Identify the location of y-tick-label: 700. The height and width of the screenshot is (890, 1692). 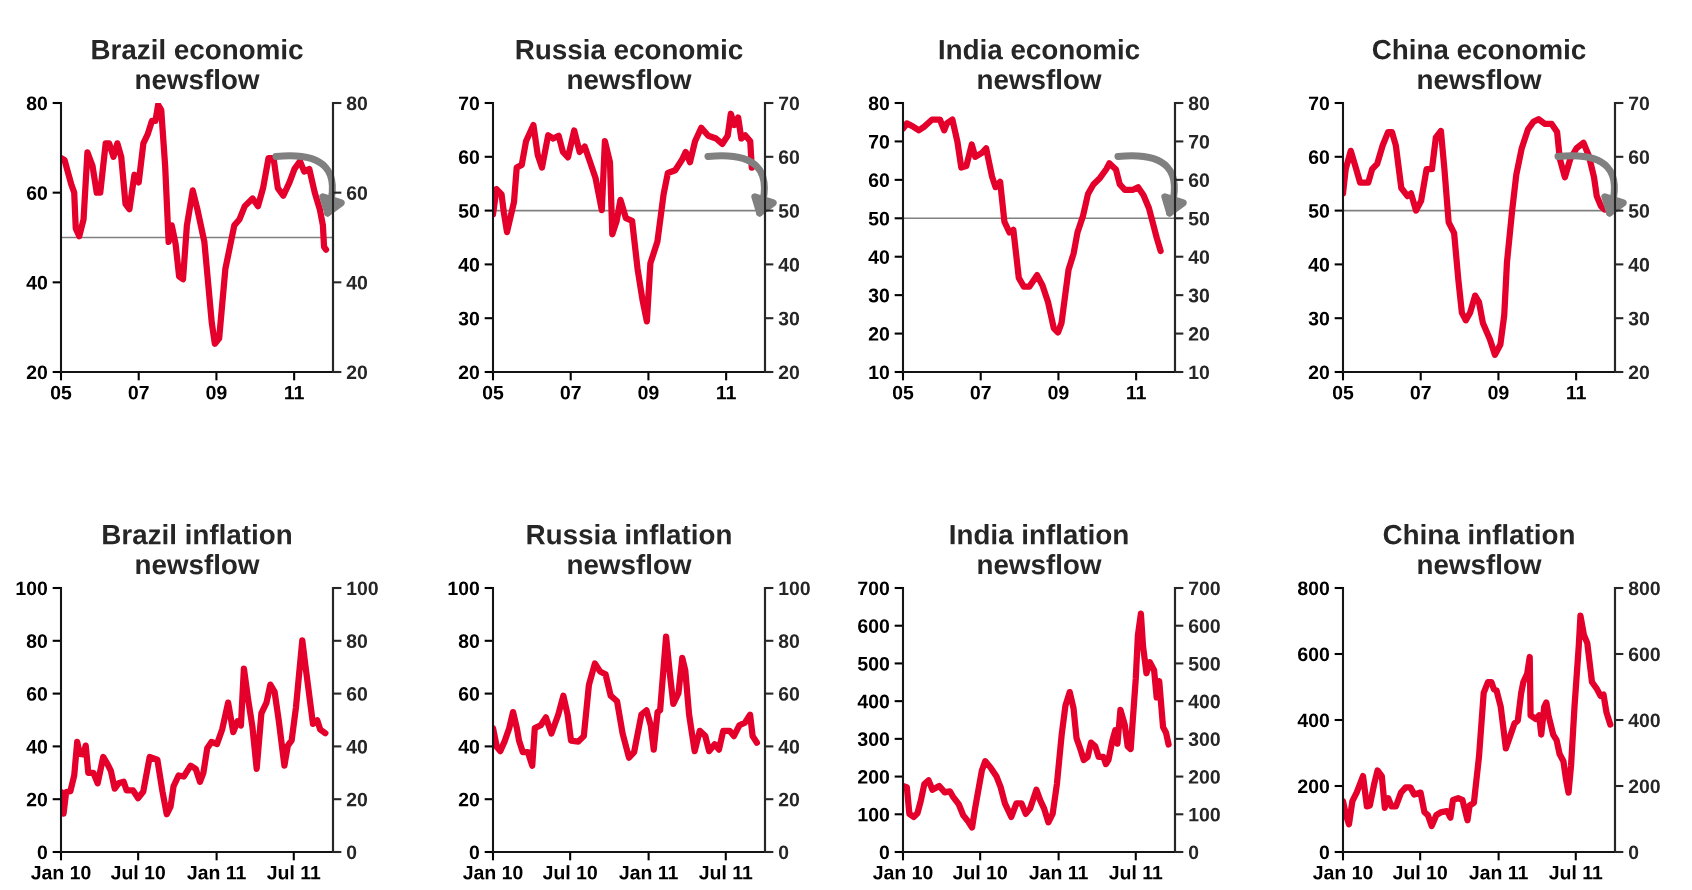
(874, 588).